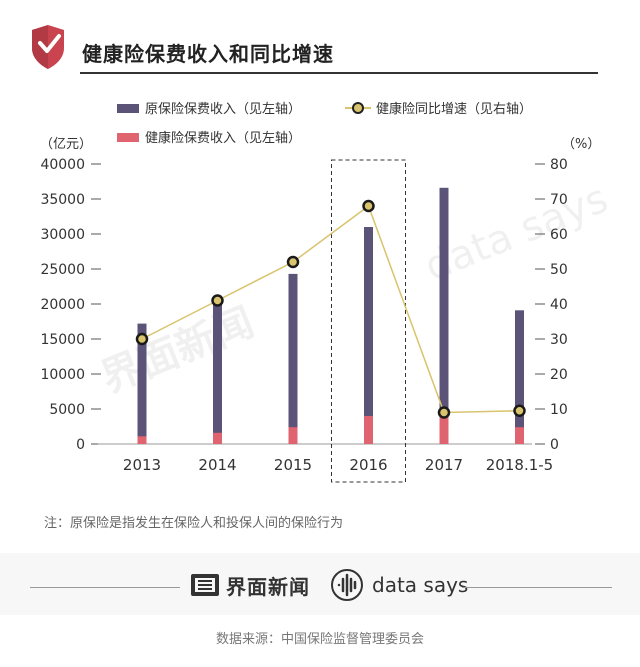 This screenshot has height=667, width=640. I want to click on chart-header: 健康险保费收入和同比增速, so click(313, 50).